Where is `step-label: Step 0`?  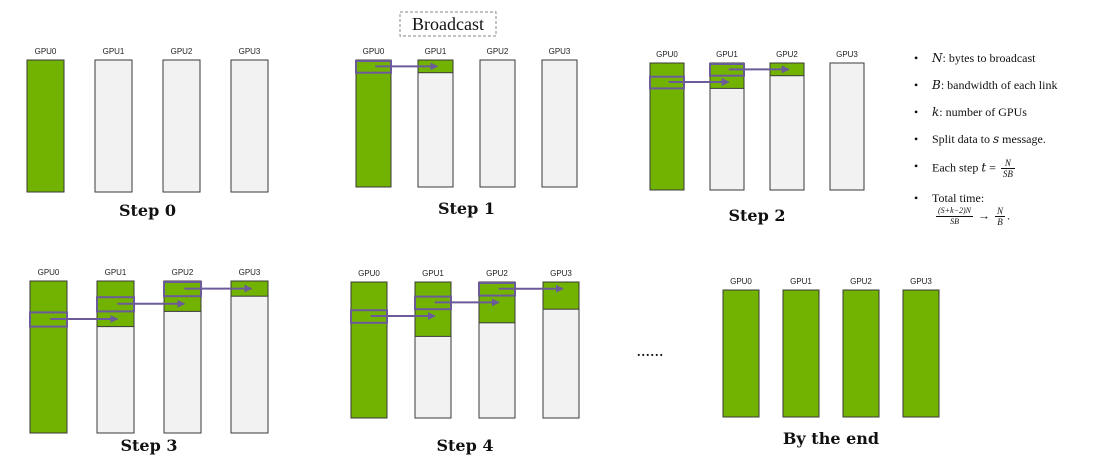
step-label: Step 0 is located at coordinates (147, 210).